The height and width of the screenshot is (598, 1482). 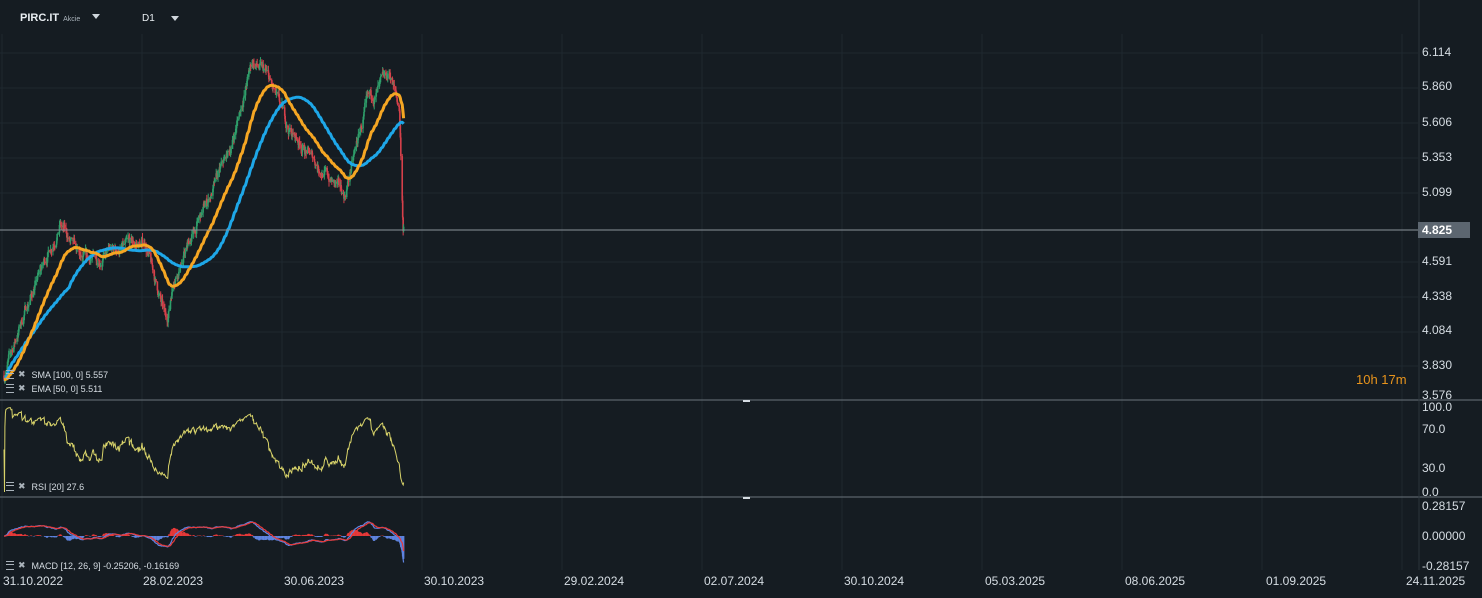 What do you see at coordinates (1437, 449) in the screenshot?
I see `rsi-axis: 100.0 70.0 30.0 0.0` at bounding box center [1437, 449].